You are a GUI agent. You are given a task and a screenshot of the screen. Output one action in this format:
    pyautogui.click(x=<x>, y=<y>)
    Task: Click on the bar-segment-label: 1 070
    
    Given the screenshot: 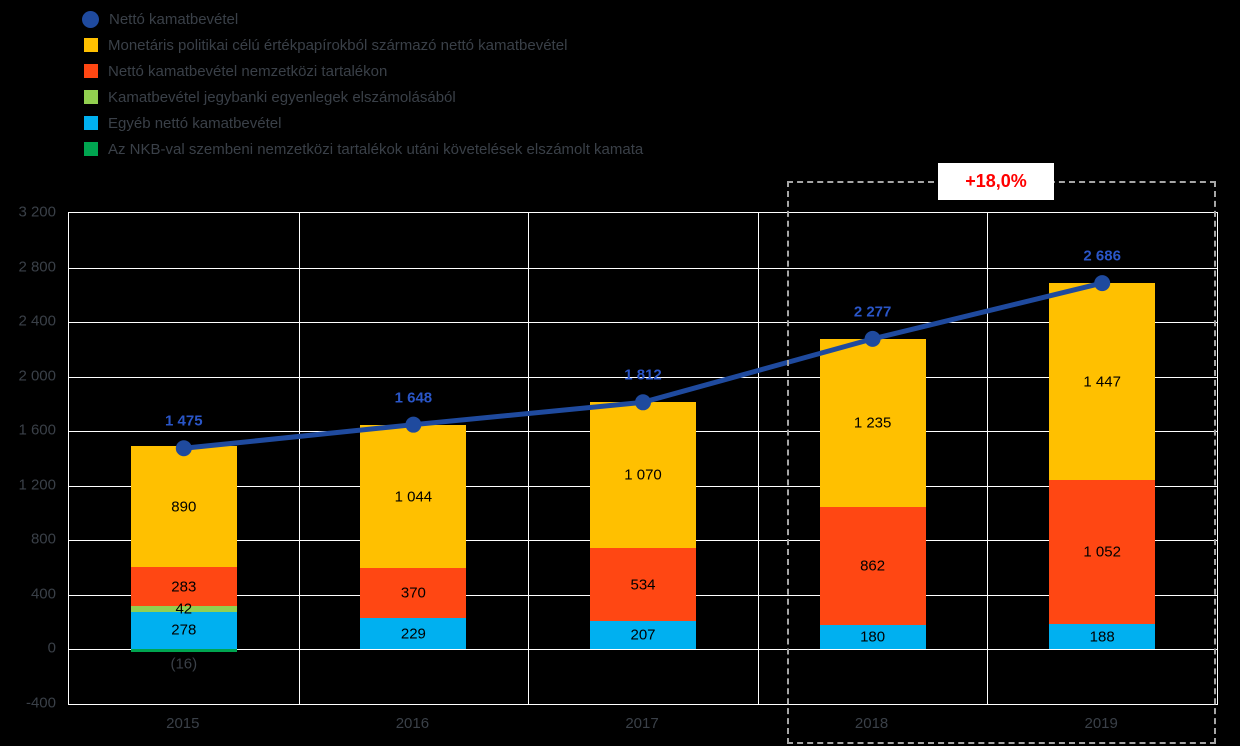 What is the action you would take?
    pyautogui.click(x=643, y=475)
    